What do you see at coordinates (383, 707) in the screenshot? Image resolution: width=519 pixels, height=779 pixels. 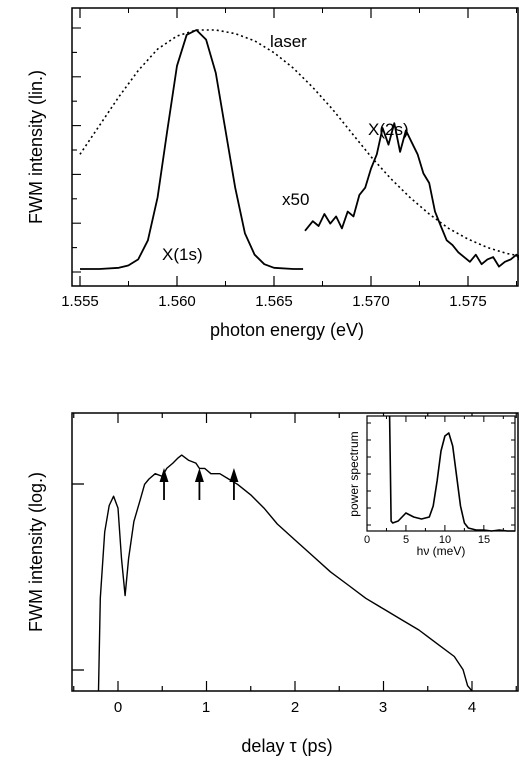 I see `bottom-x-tick-label: 3` at bounding box center [383, 707].